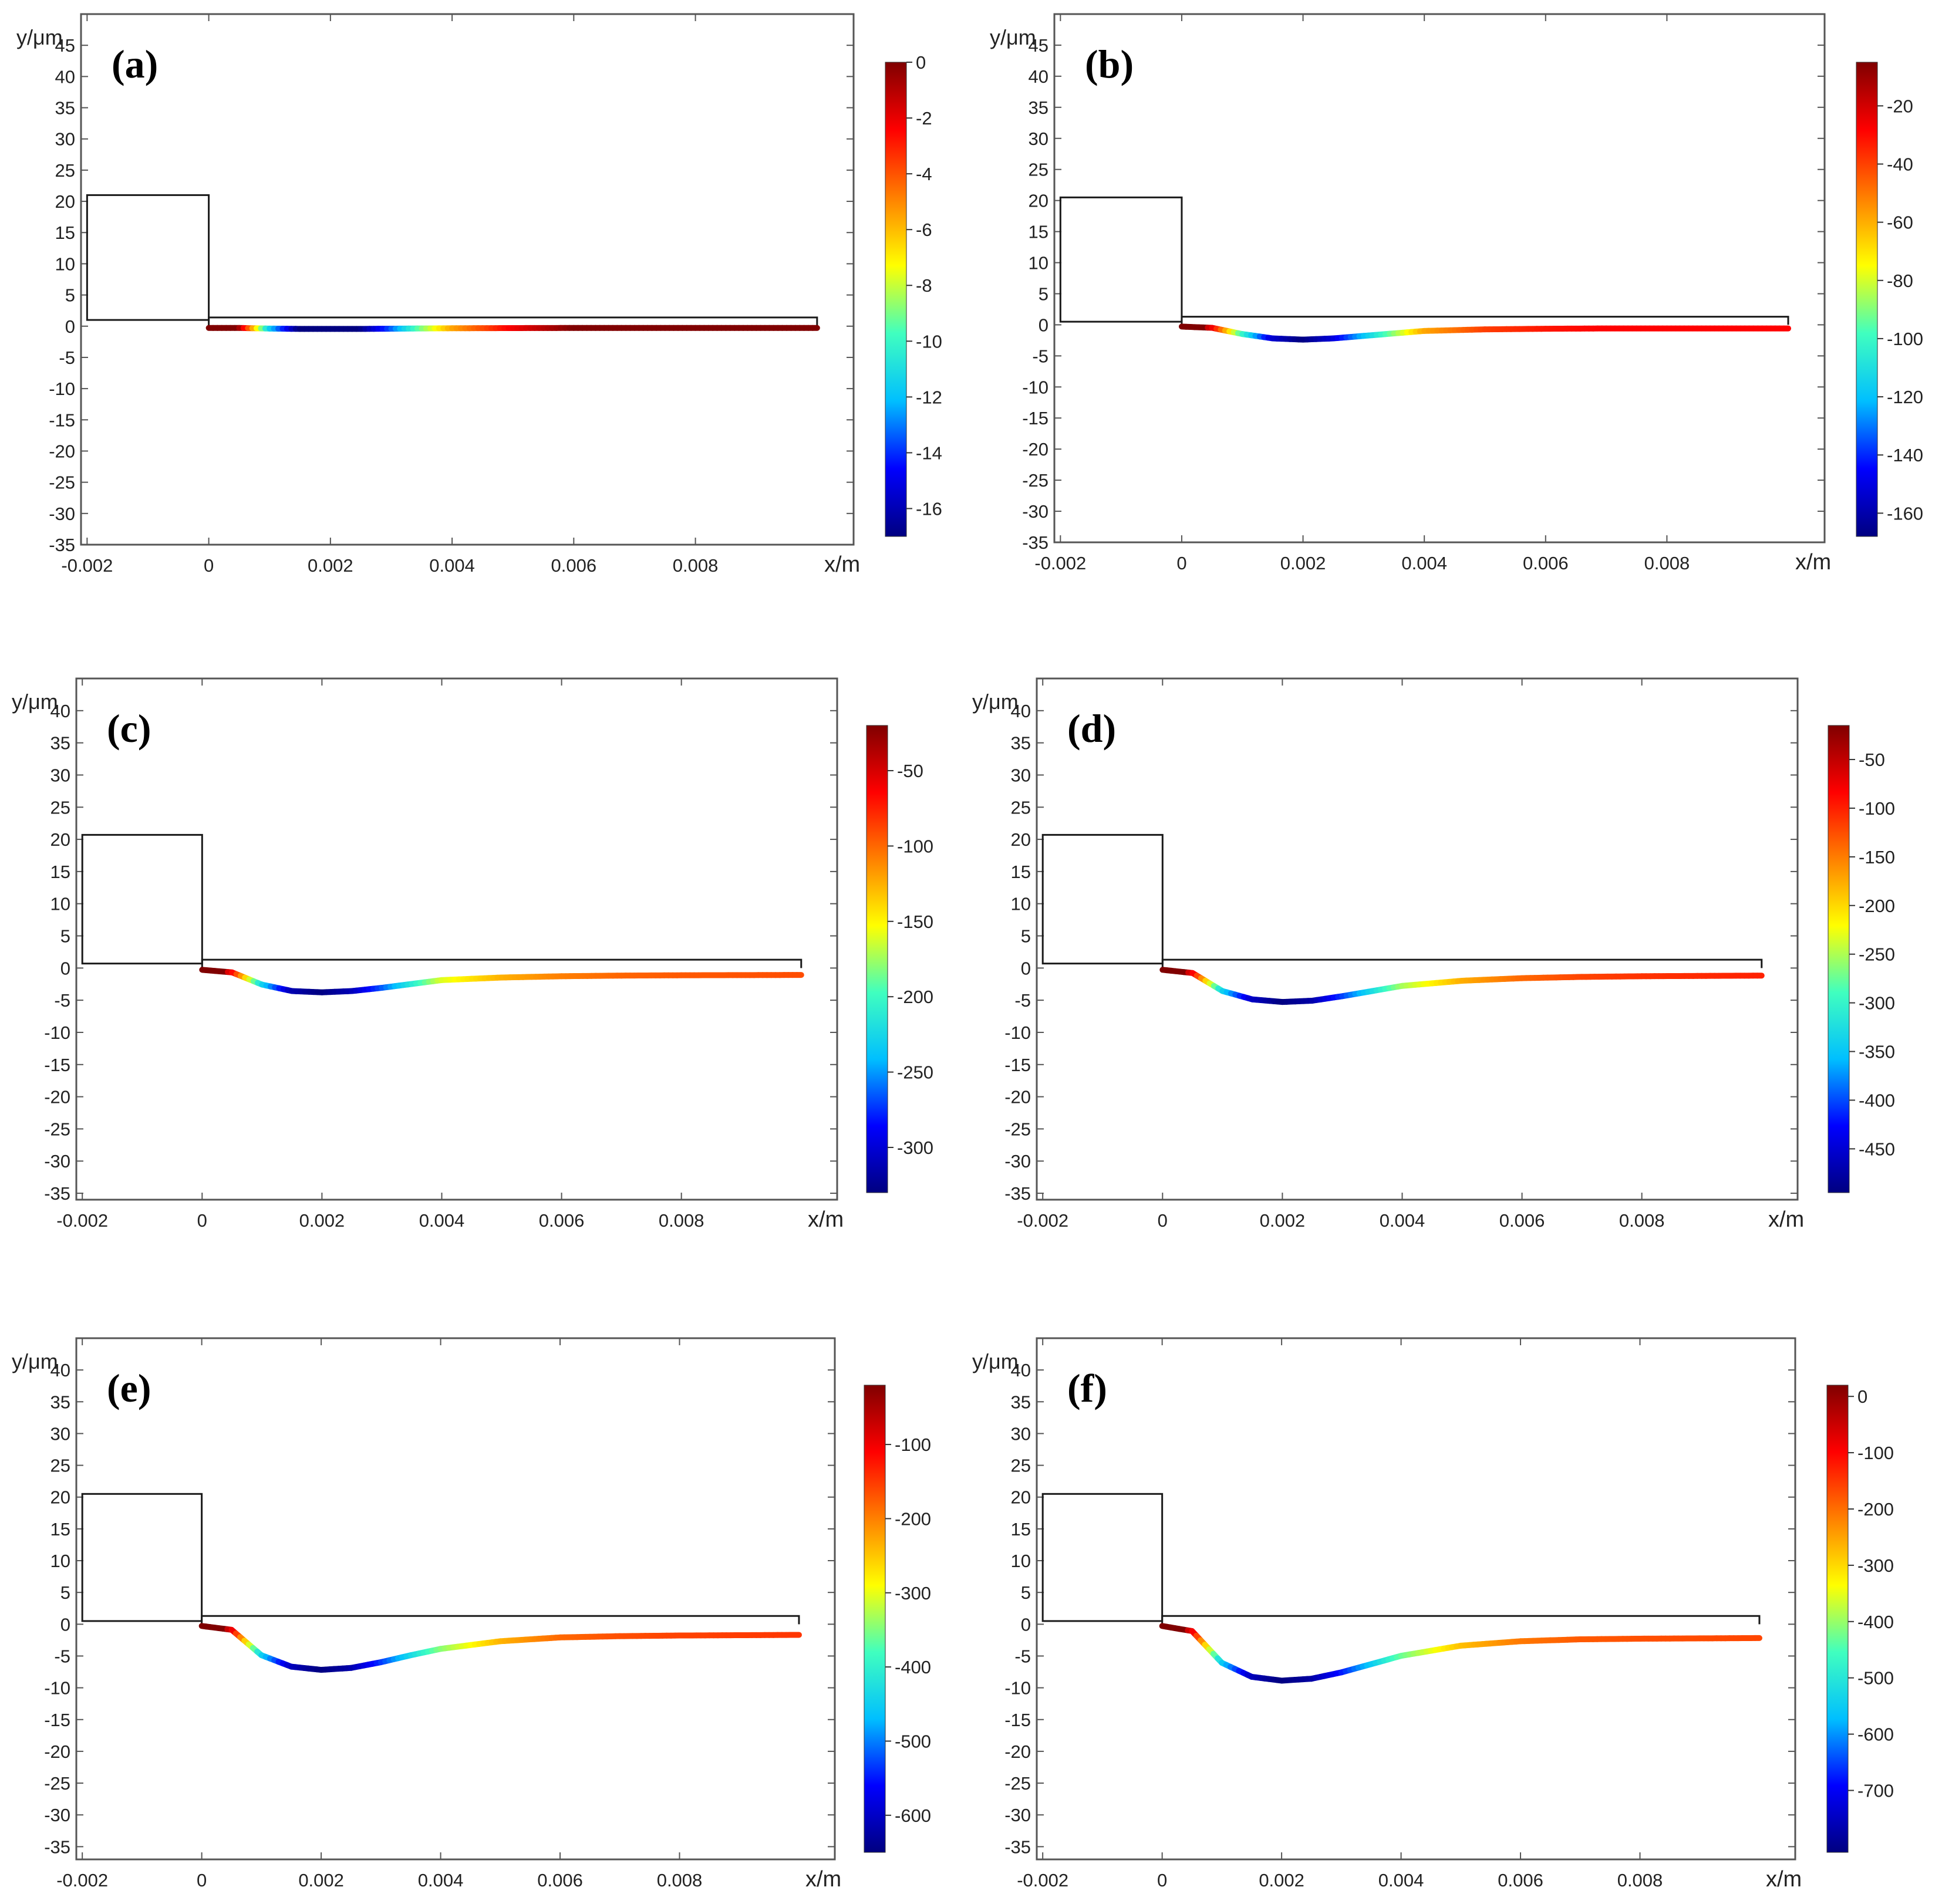 This screenshot has height=1904, width=1942. Describe the element at coordinates (929, 341) in the screenshot. I see `colorbar-tick-label: -10` at that location.